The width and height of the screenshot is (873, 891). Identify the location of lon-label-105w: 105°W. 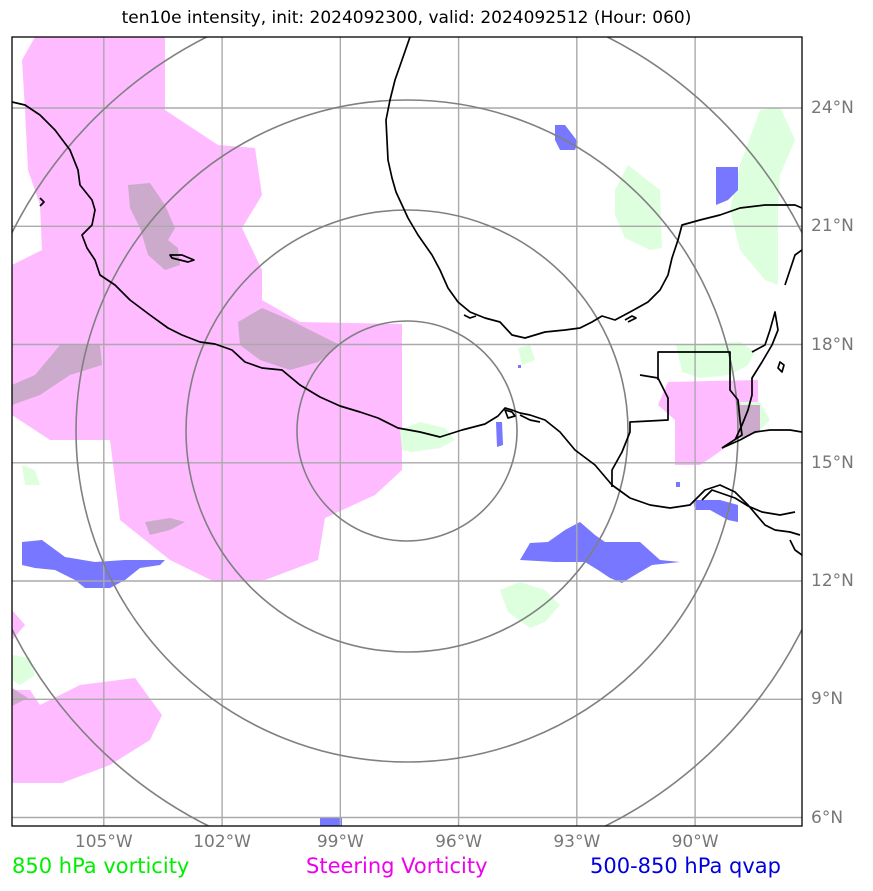
(103, 842).